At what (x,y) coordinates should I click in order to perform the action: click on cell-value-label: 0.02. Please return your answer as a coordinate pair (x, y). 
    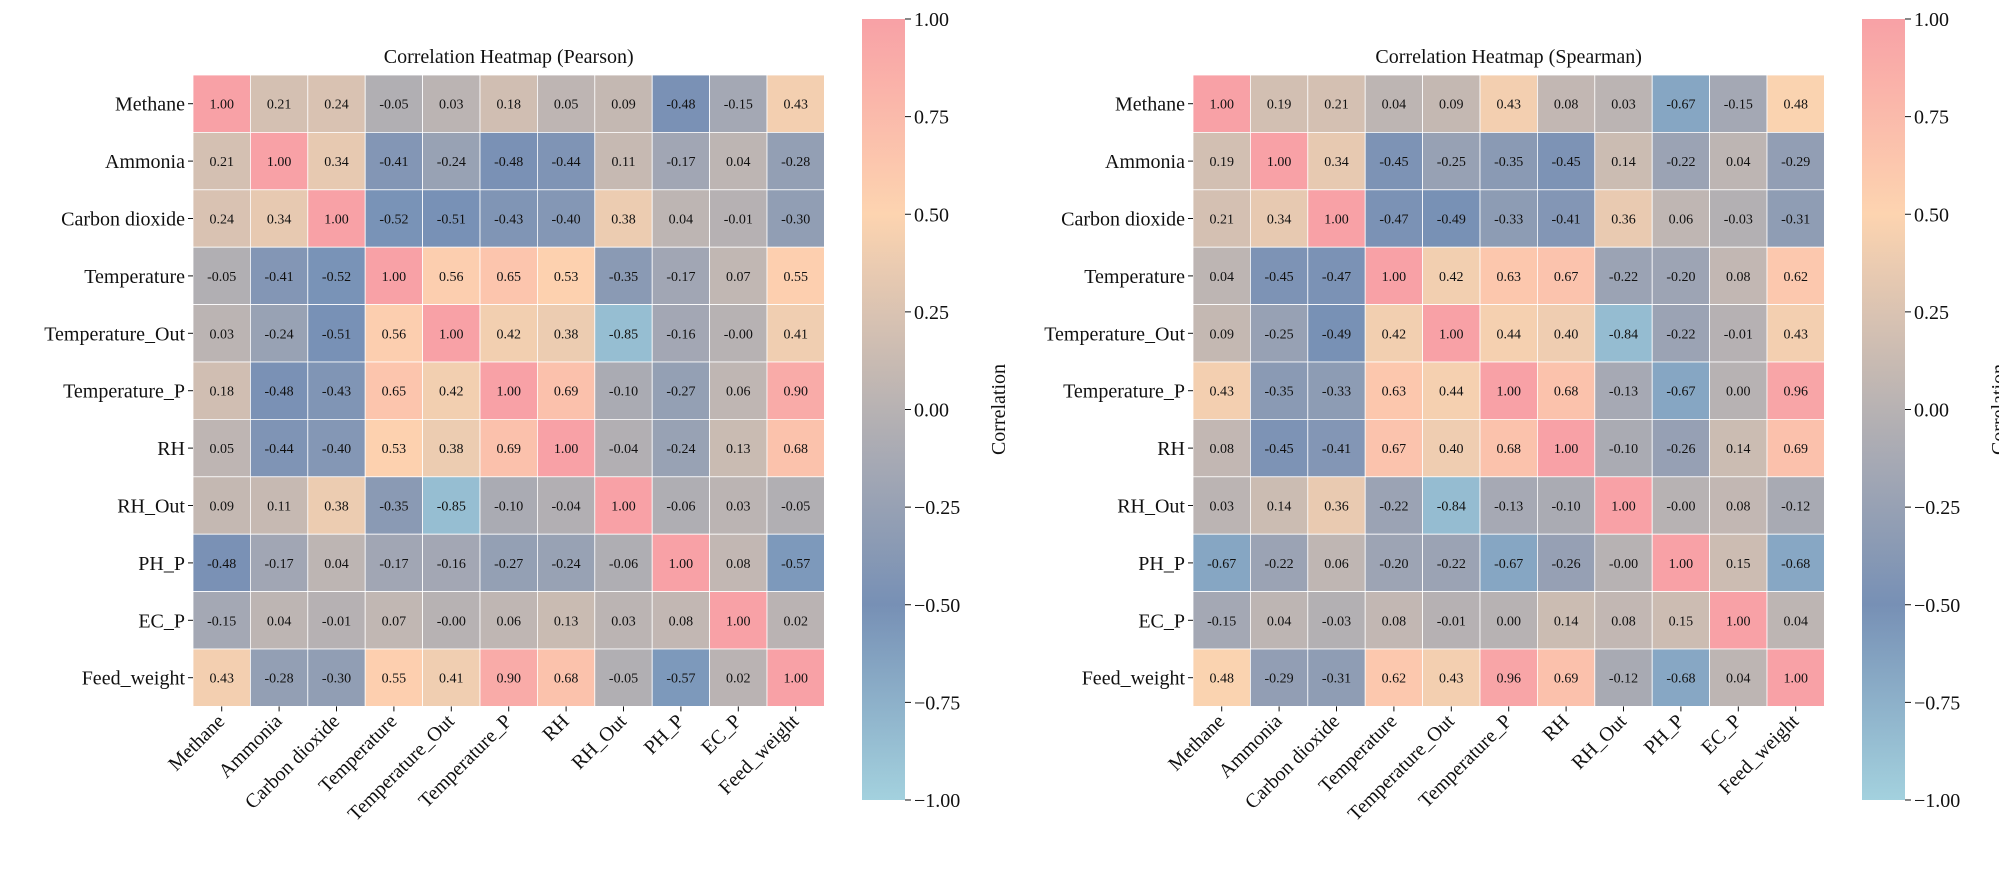
    Looking at the image, I should click on (738, 679).